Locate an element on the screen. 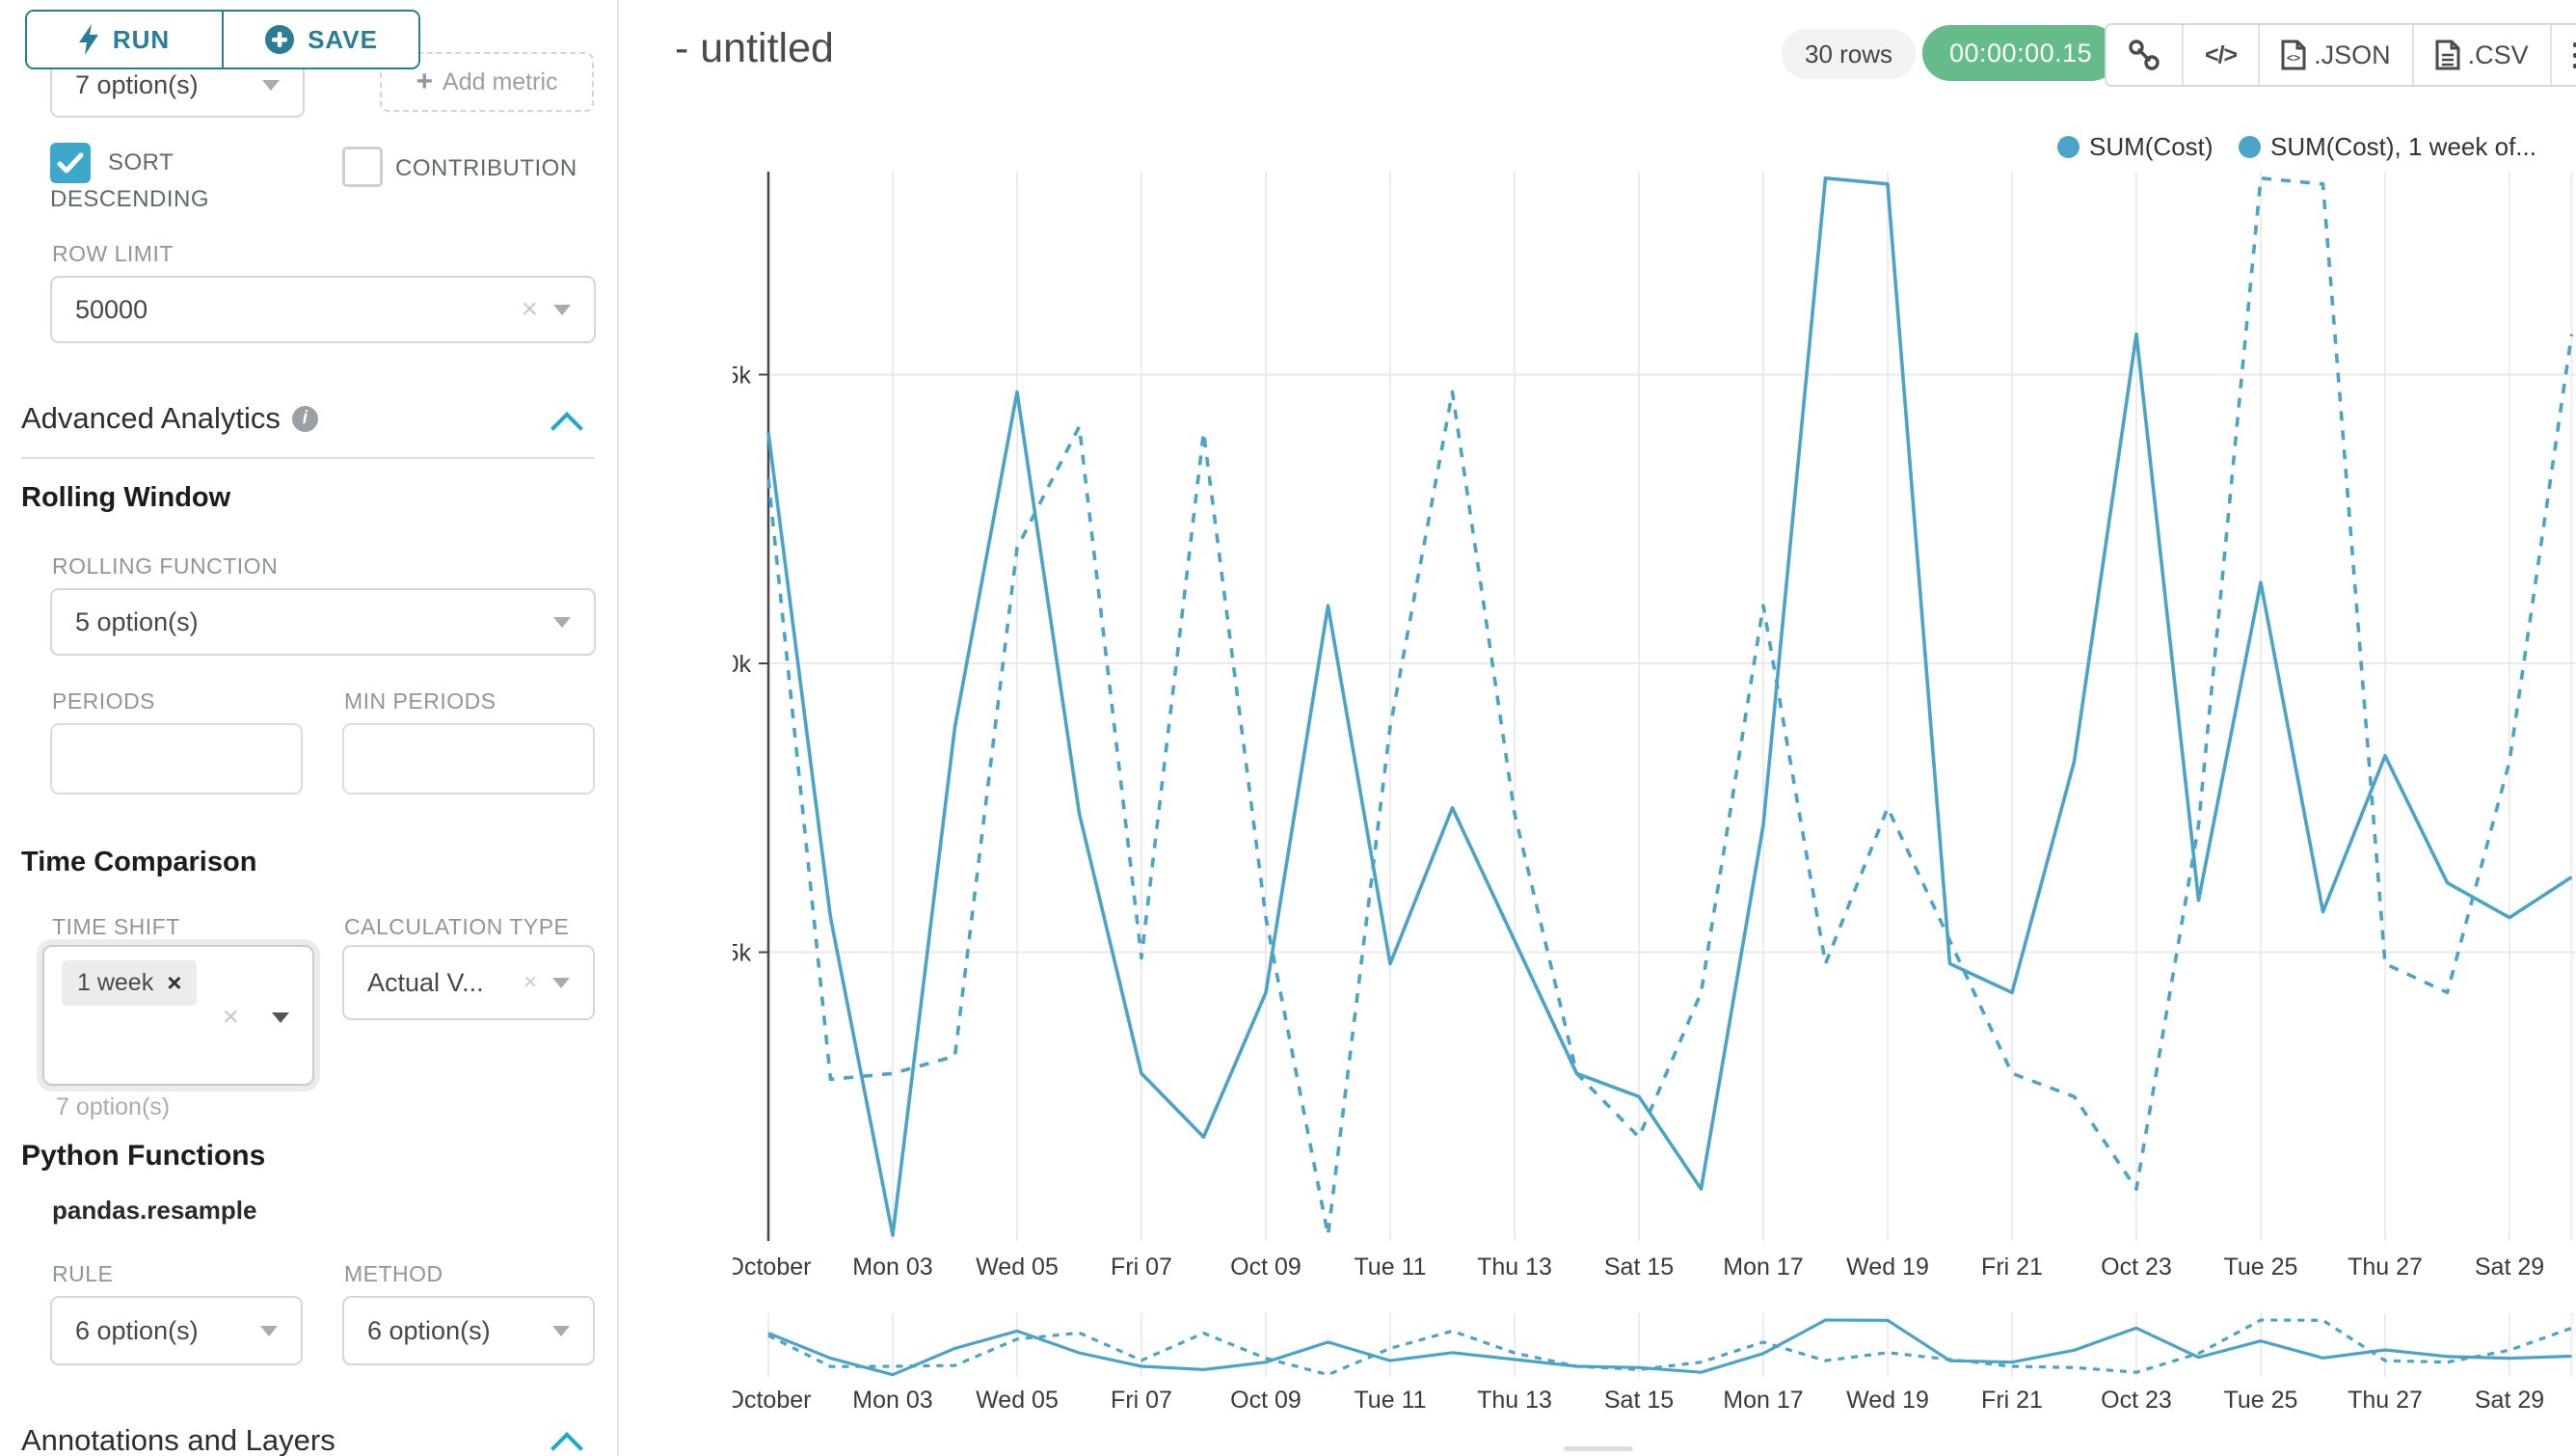  periods-input is located at coordinates (176, 759).